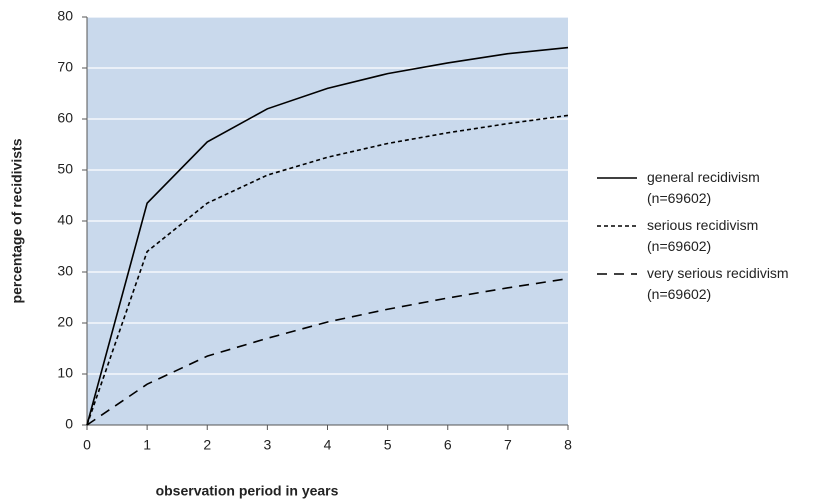  What do you see at coordinates (508, 445) in the screenshot?
I see `x-tick-label: 7` at bounding box center [508, 445].